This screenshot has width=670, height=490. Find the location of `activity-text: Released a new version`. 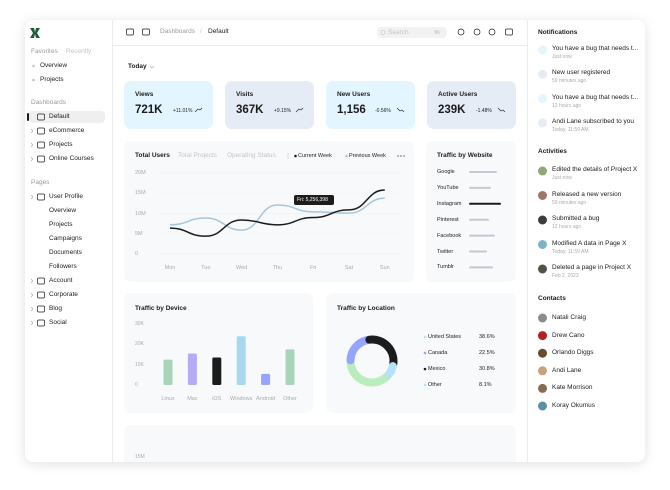

activity-text: Released a new version is located at coordinates (587, 194).